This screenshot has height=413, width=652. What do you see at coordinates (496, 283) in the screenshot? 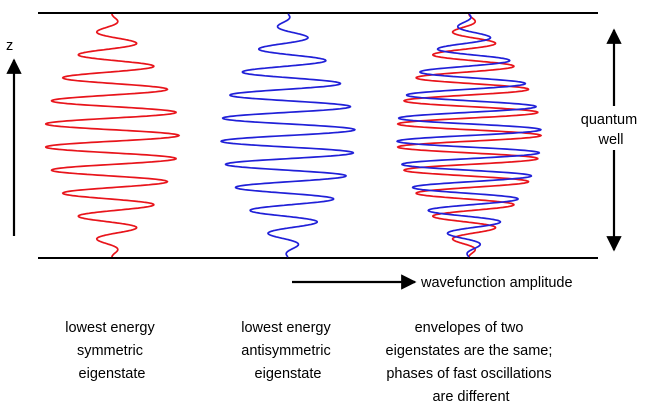
I see `amplitude-axis-label: wavefunction amplitude` at bounding box center [496, 283].